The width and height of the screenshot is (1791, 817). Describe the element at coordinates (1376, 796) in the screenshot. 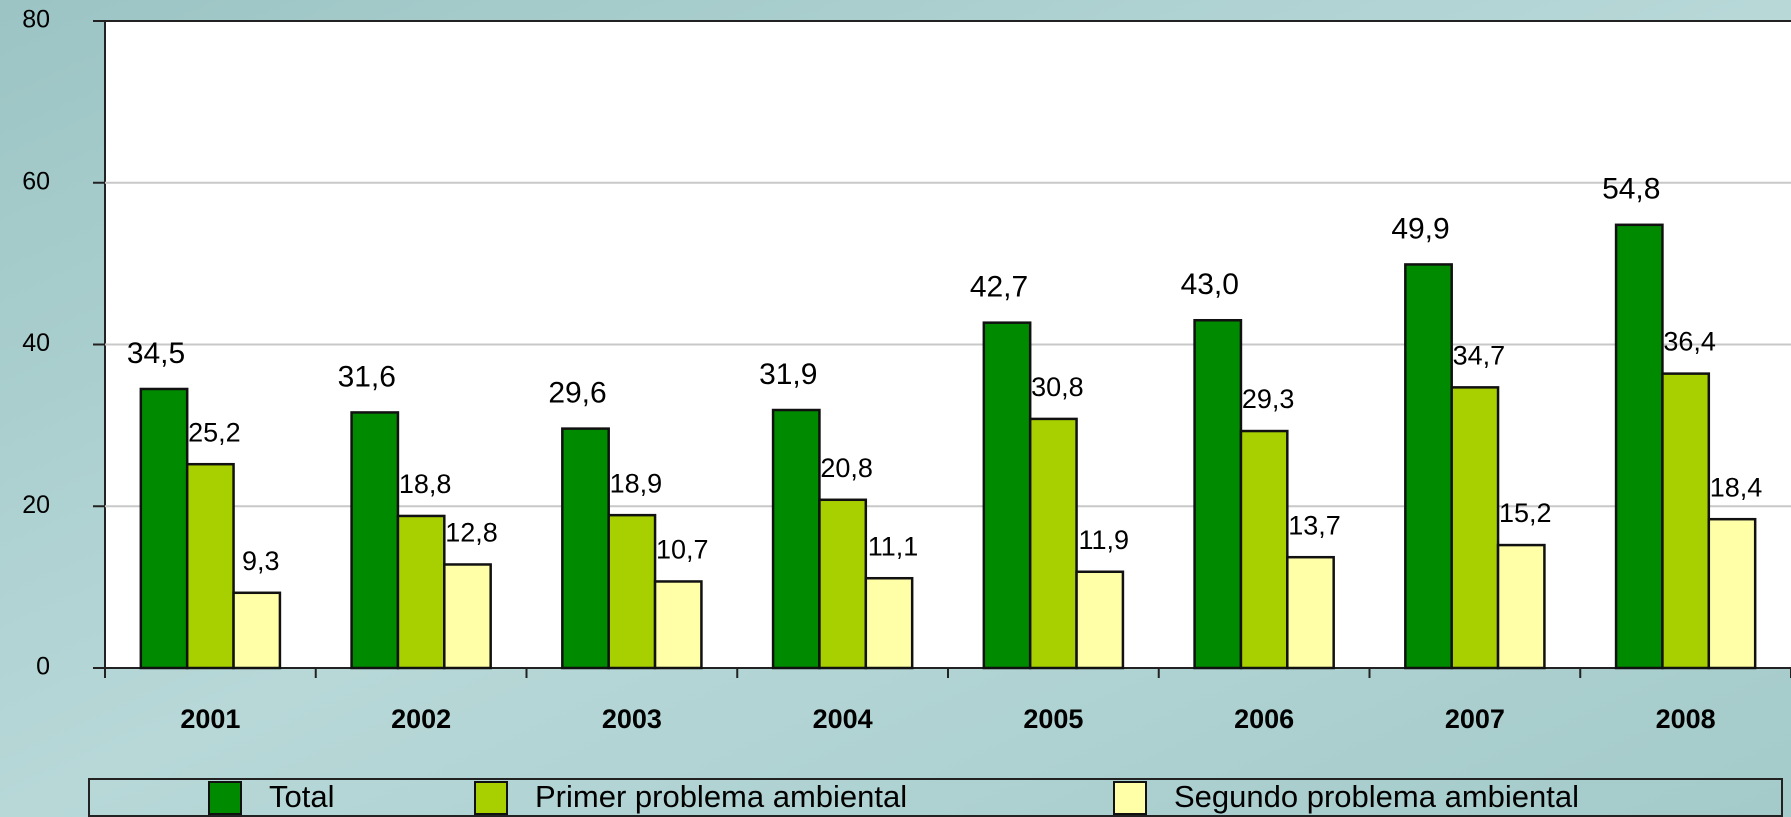

I see `legend-label: Segundo problema ambiental` at that location.